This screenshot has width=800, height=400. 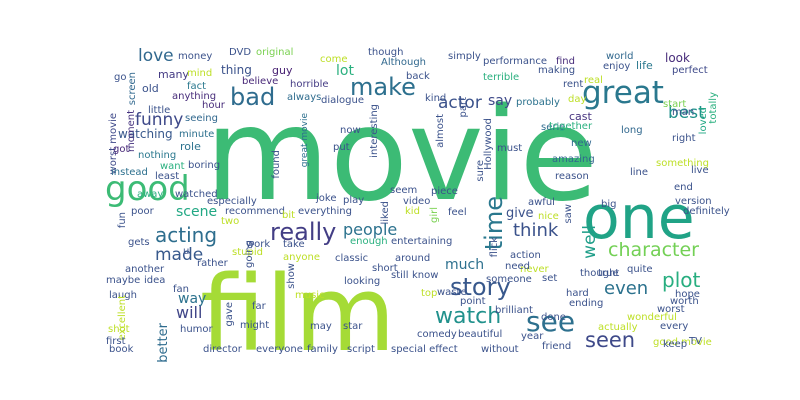 I want to click on word-girl: girl, so click(x=434, y=215).